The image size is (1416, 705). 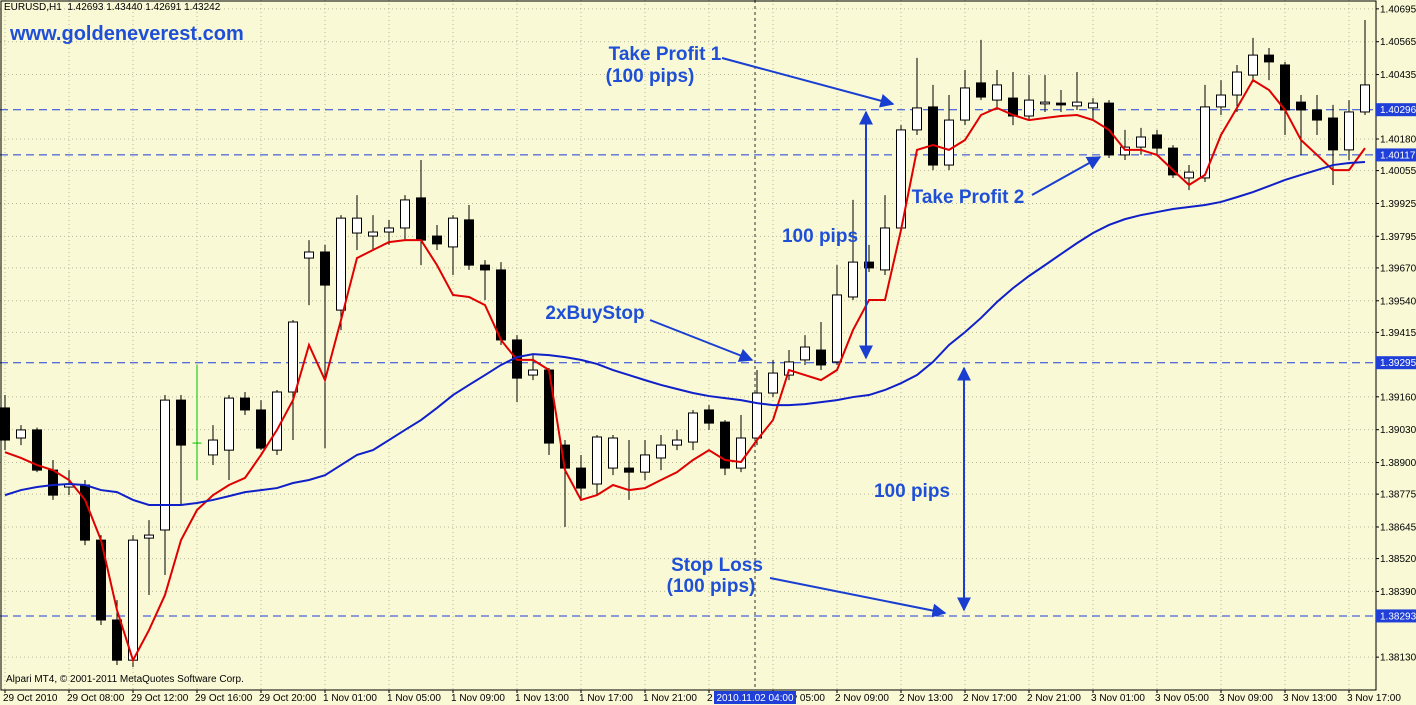 What do you see at coordinates (1398, 559) in the screenshot?
I see `y-tick-label: 1.38520` at bounding box center [1398, 559].